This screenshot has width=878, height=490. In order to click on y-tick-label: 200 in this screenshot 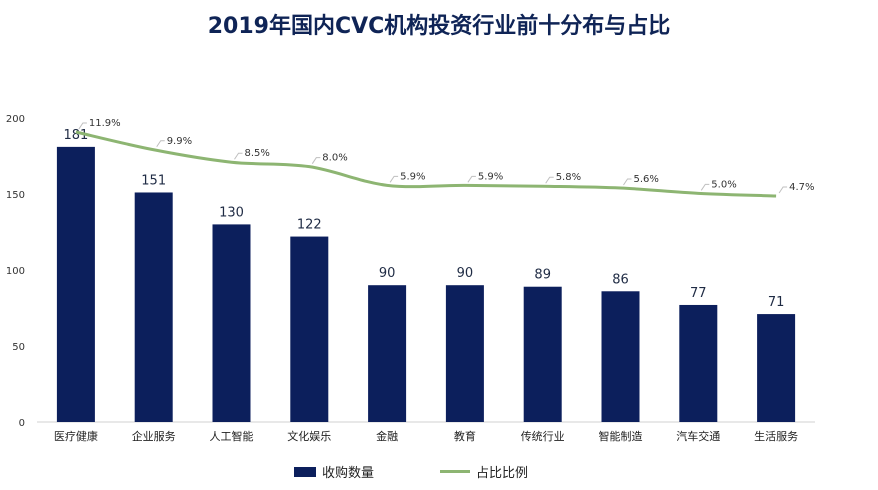, I will do `click(15, 119)`.